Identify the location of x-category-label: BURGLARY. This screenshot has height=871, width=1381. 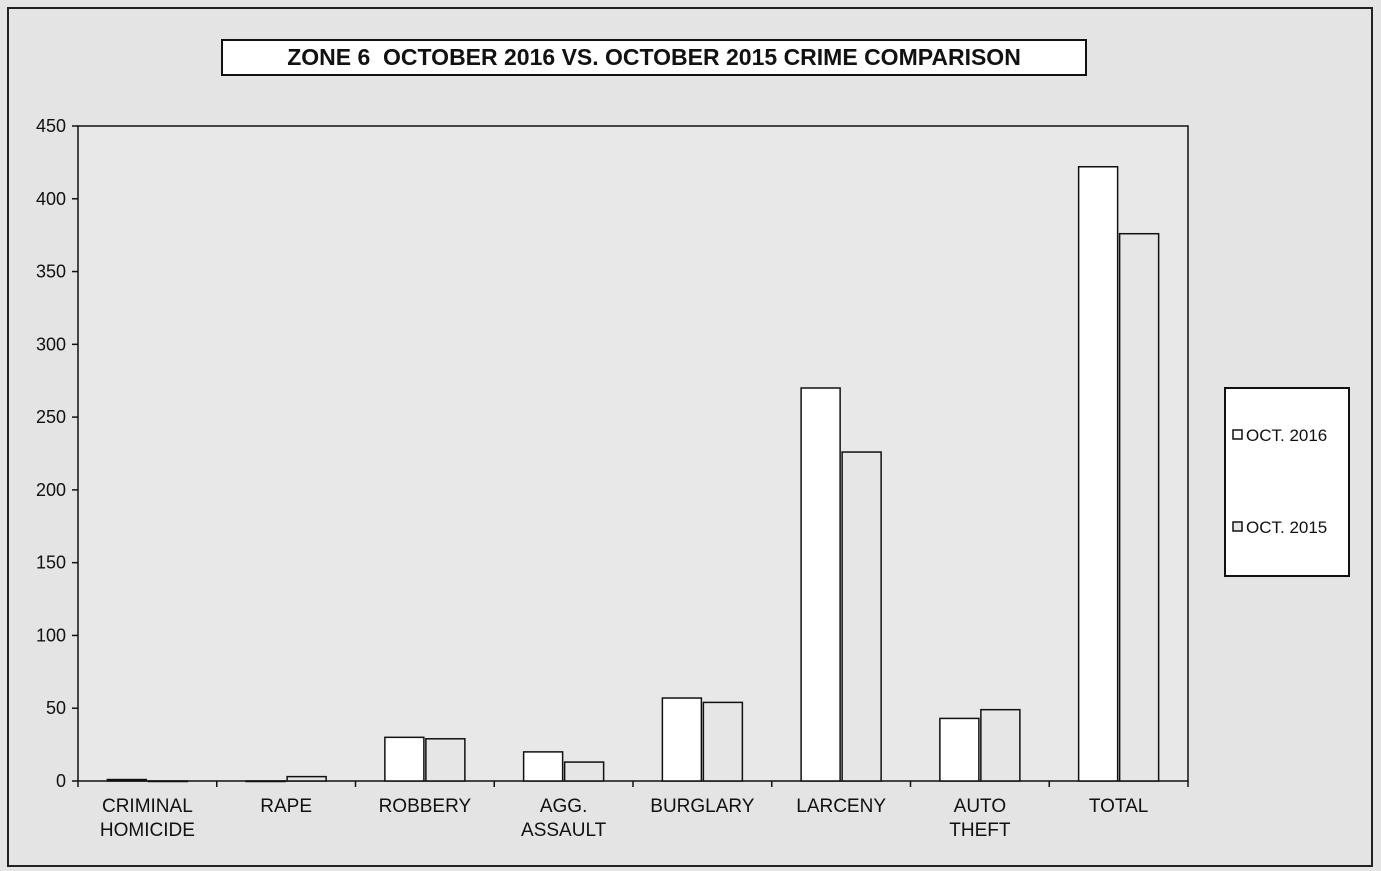
(702, 806).